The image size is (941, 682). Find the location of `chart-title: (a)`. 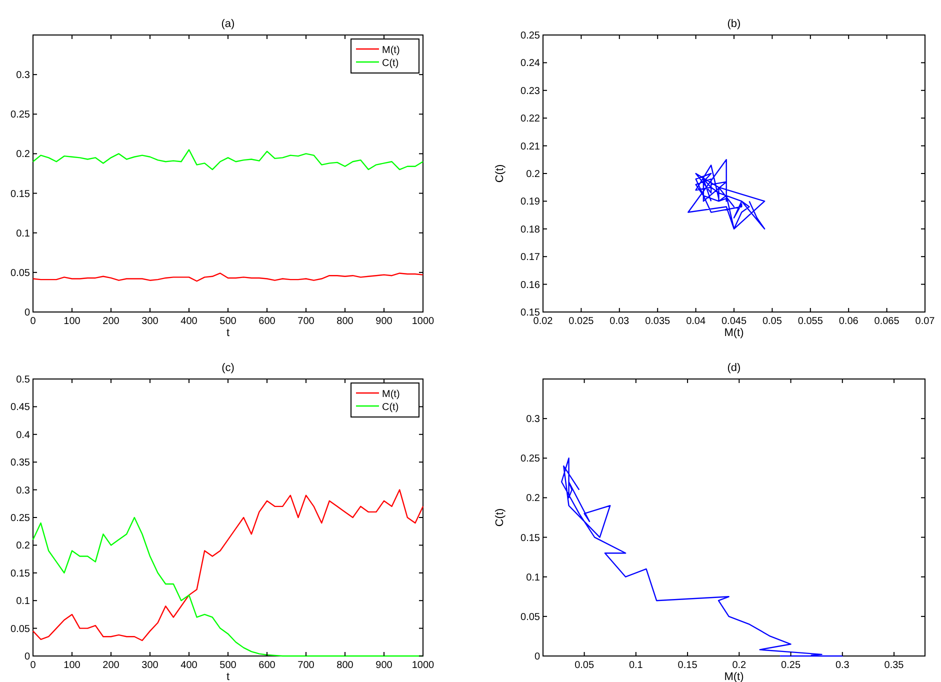

chart-title: (a) is located at coordinates (228, 24).